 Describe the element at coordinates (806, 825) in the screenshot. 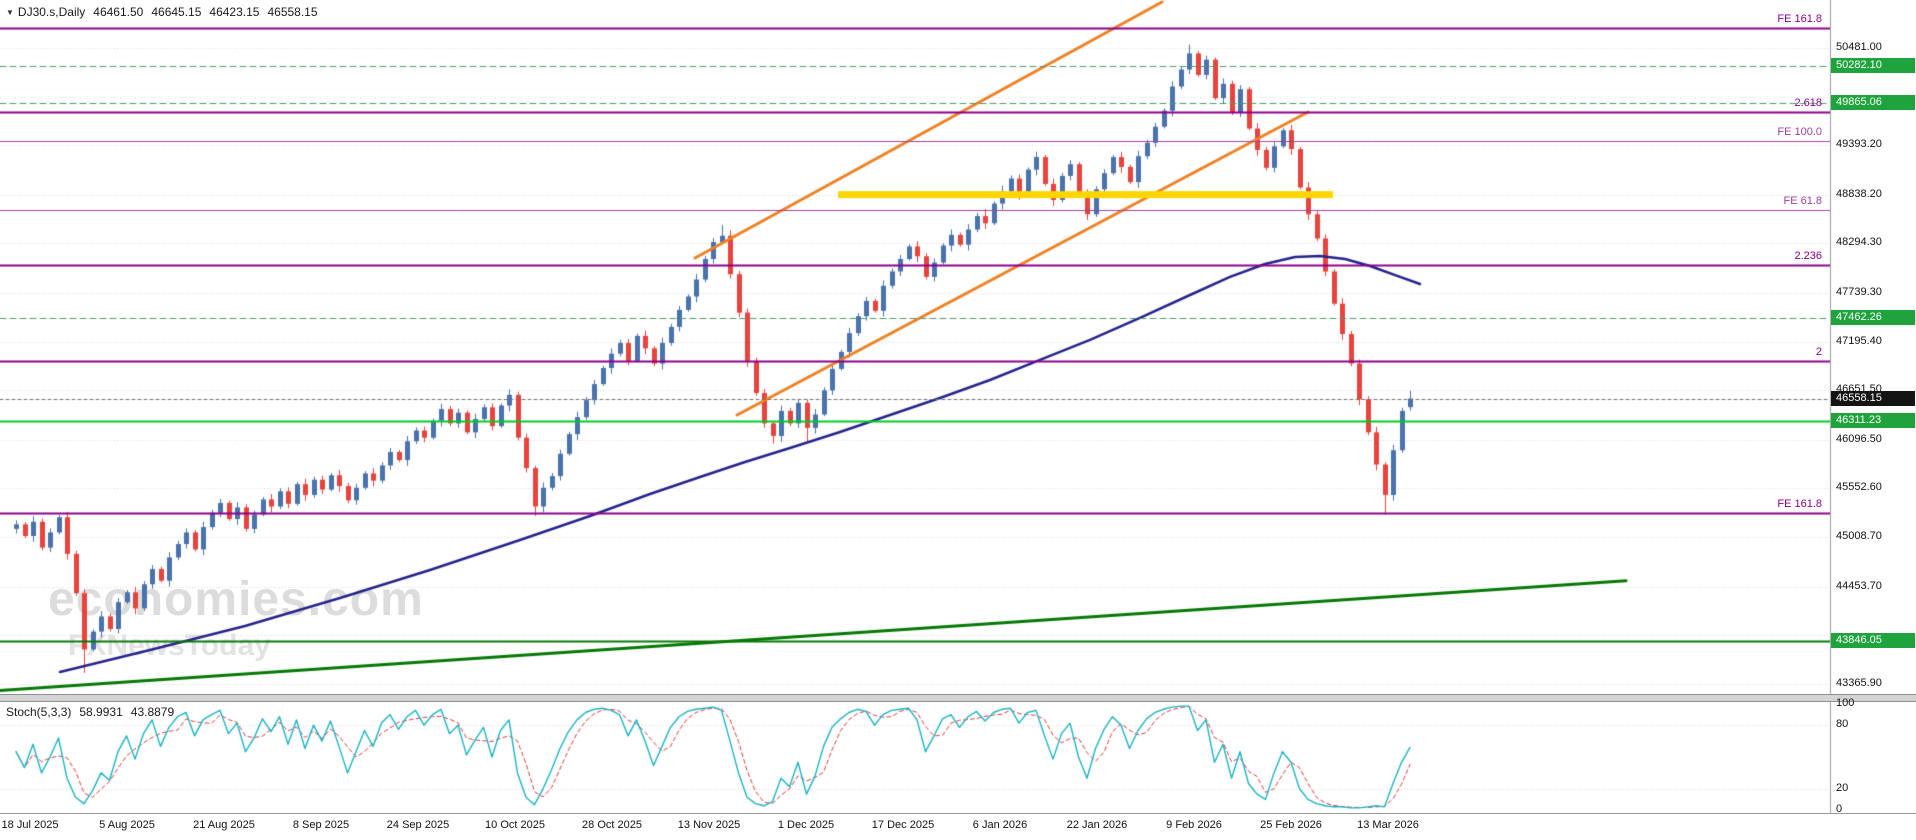

I see `date-label: 1 Dec 2025` at that location.